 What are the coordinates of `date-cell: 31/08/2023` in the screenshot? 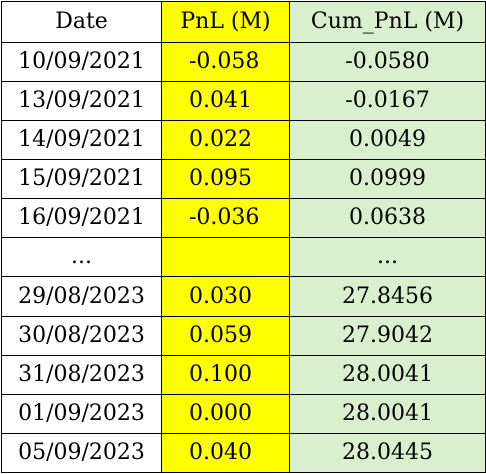 It's located at (81, 374).